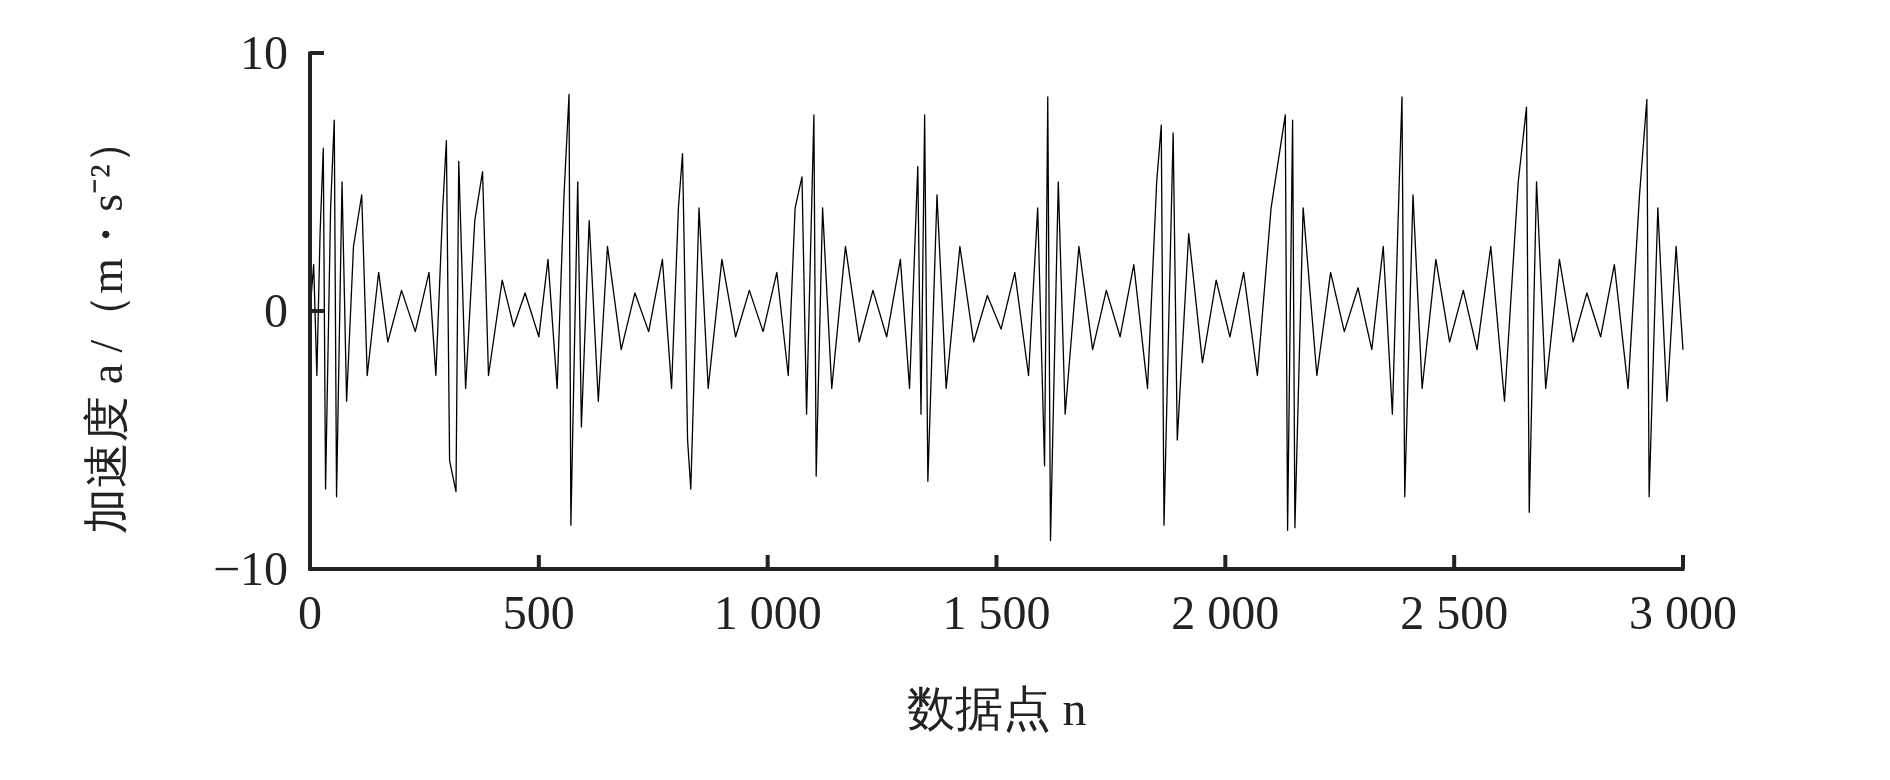 The height and width of the screenshot is (780, 1890). I want to click on x-tick-label: 1 000, so click(767, 612).